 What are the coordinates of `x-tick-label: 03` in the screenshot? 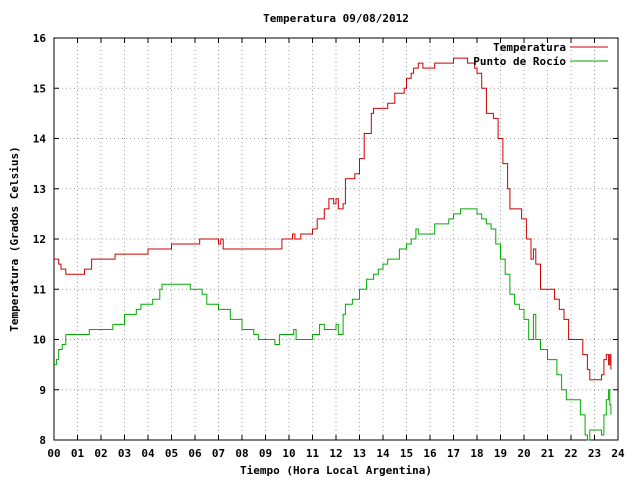 It's located at (124, 453).